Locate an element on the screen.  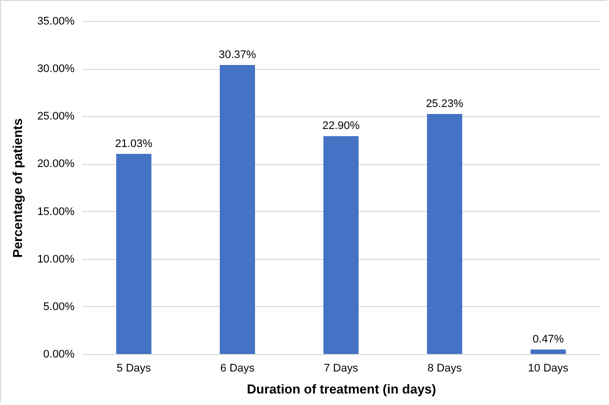
x-tick-label: 7 Days is located at coordinates (341, 368).